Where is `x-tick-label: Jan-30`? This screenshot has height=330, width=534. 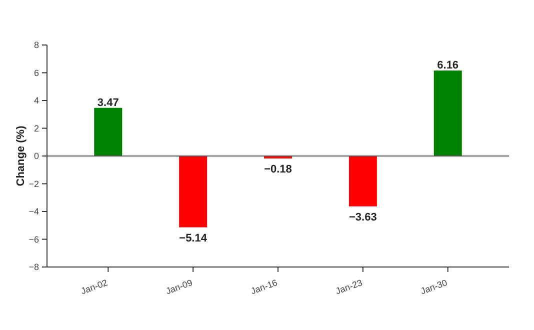 x-tick-label: Jan-30 is located at coordinates (434, 286).